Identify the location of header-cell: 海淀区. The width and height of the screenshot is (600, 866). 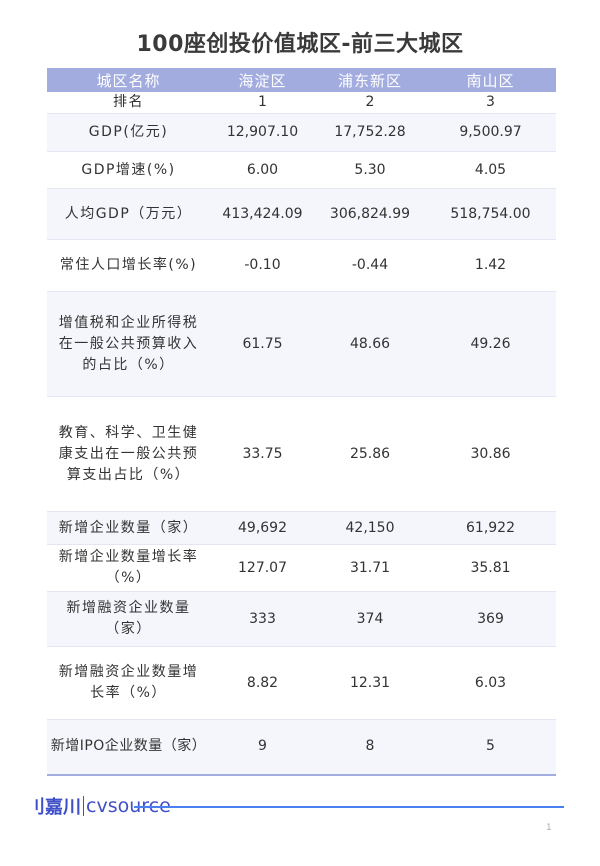
(262, 80).